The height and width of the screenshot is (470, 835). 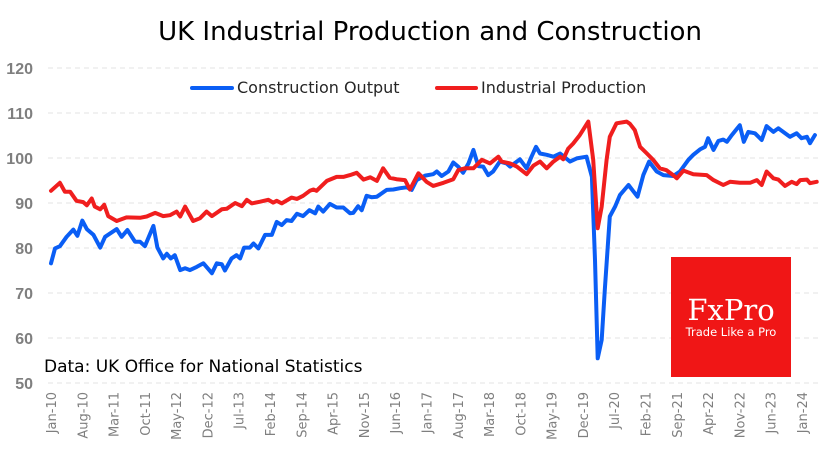 I want to click on x-tick-label: May-19, so click(x=553, y=416).